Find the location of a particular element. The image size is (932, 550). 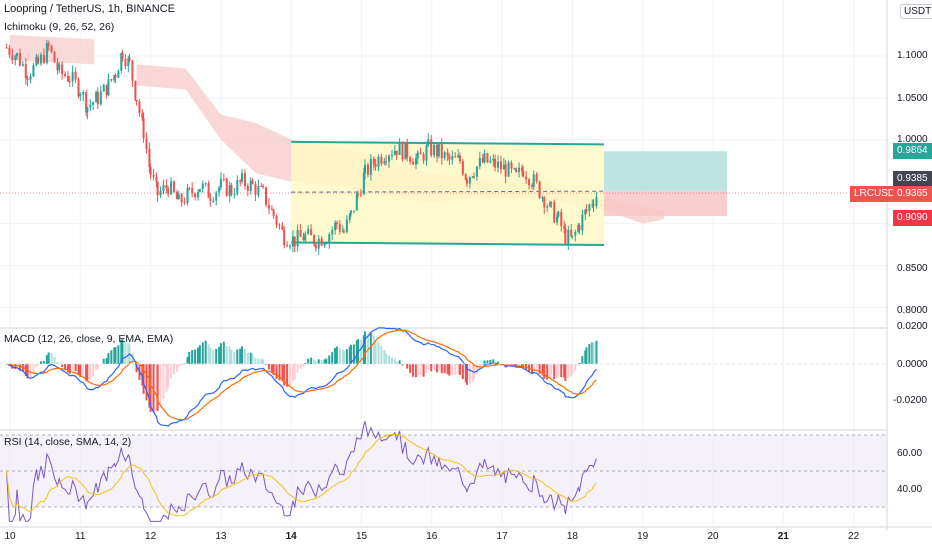

price-label-1100: 1.1000 is located at coordinates (912, 55).